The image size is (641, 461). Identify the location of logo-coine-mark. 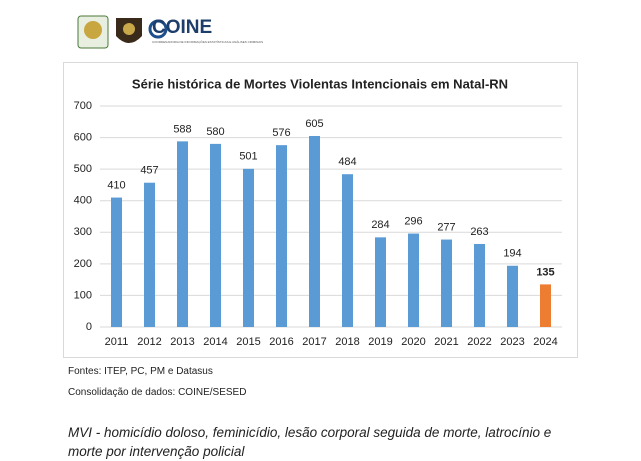
(158, 29).